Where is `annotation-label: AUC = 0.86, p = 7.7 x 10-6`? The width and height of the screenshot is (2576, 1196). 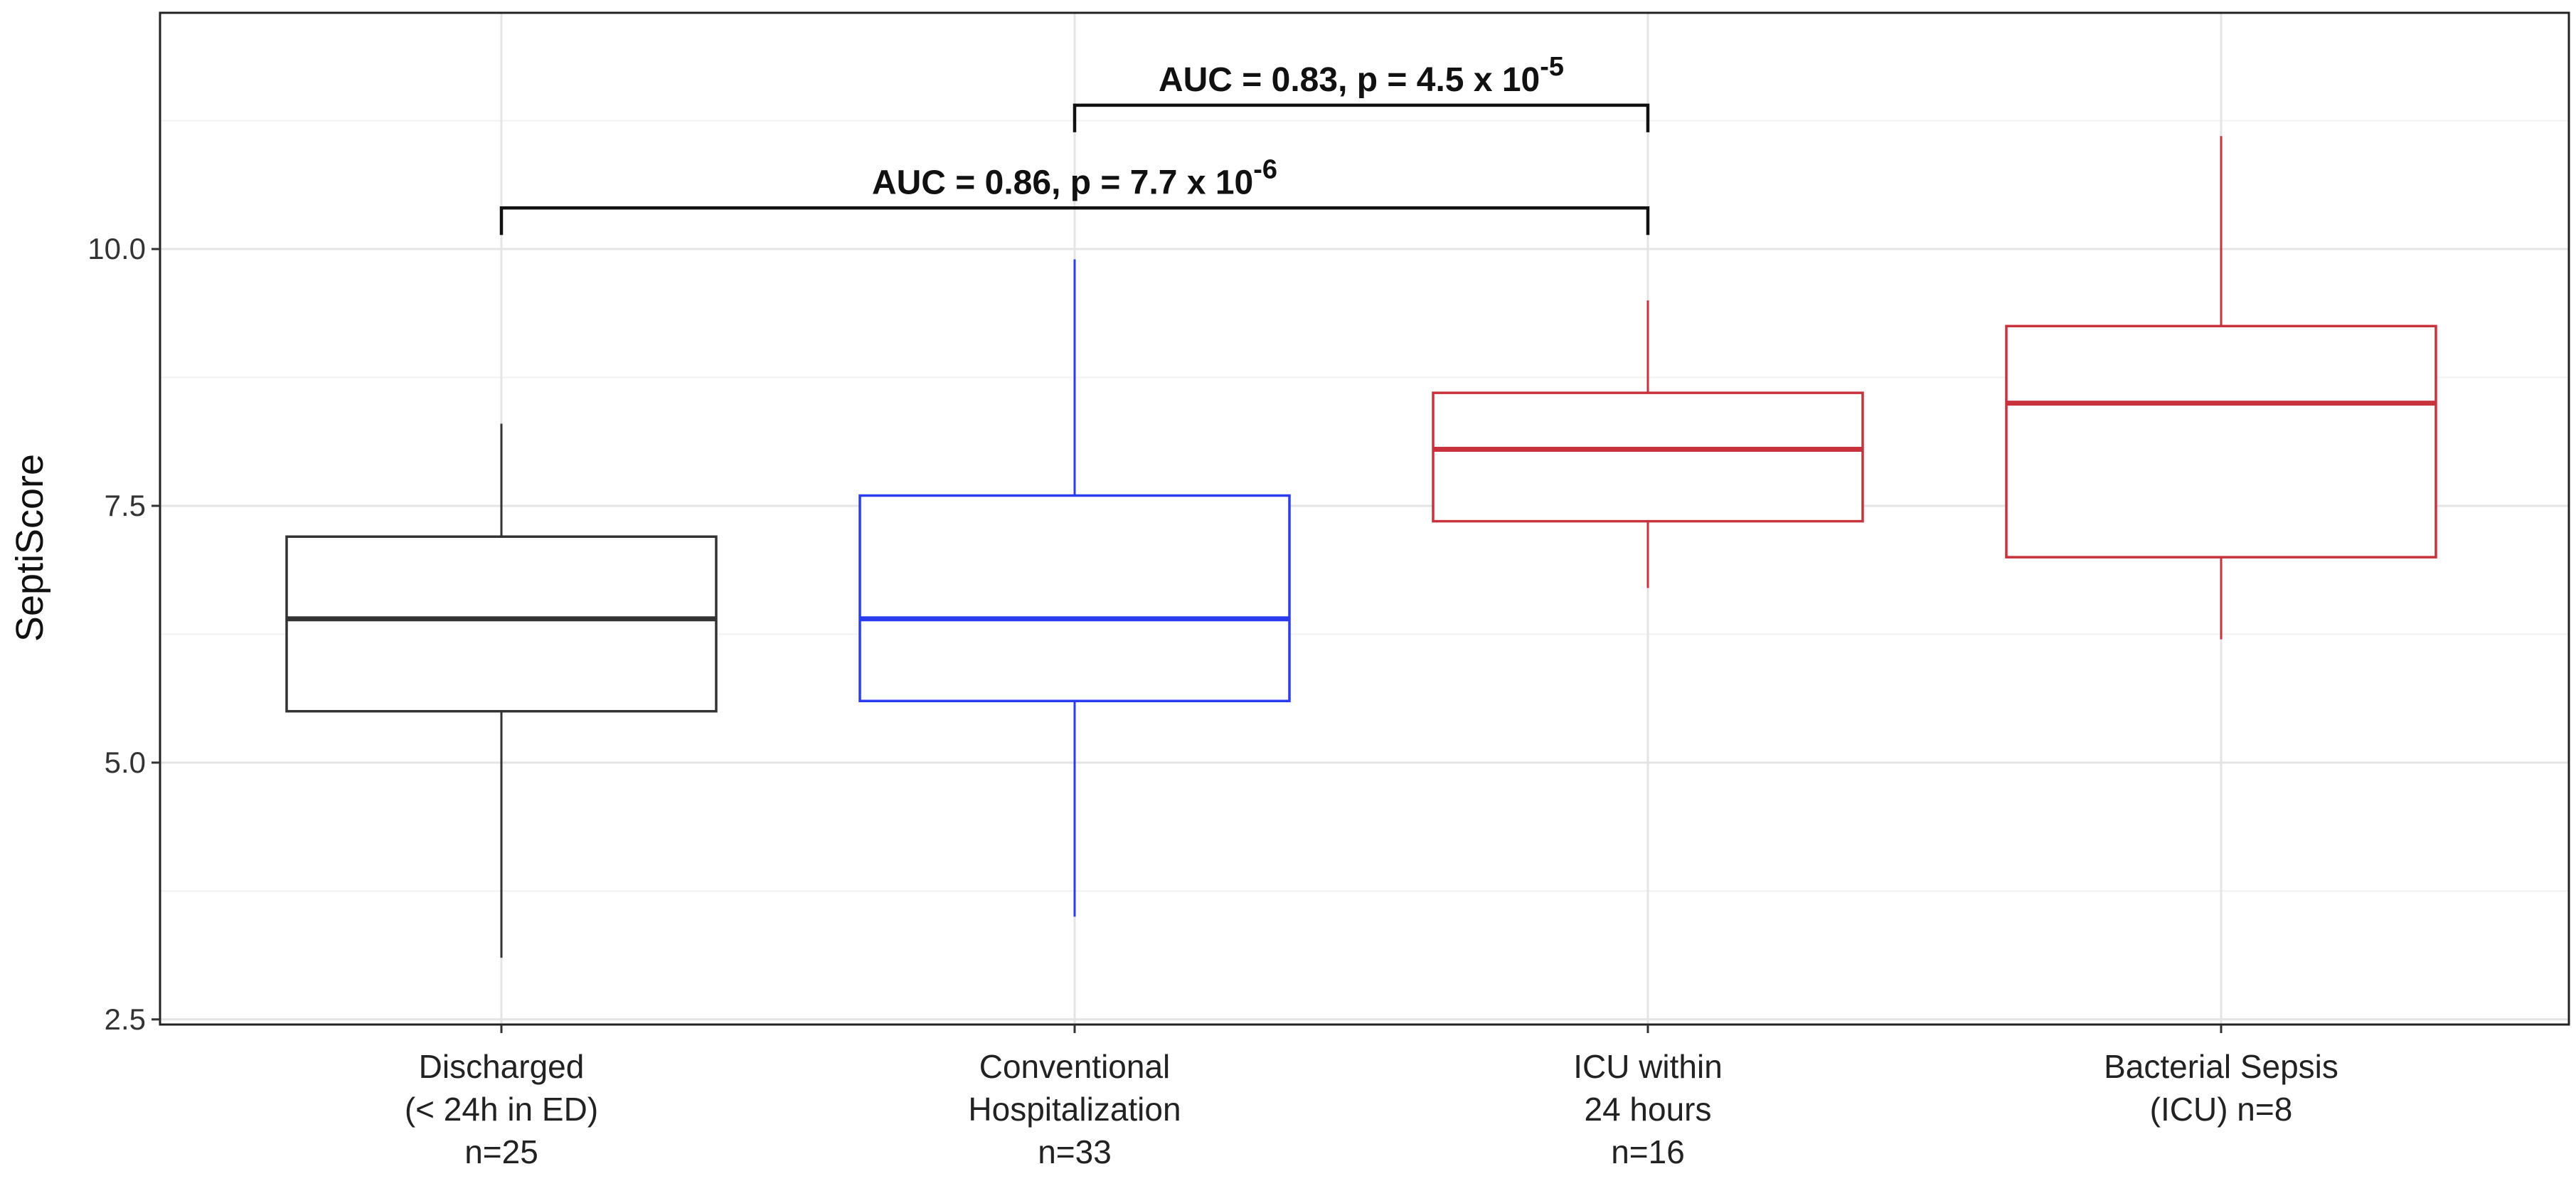 annotation-label: AUC = 0.86, p = 7.7 x 10-6 is located at coordinates (1074, 177).